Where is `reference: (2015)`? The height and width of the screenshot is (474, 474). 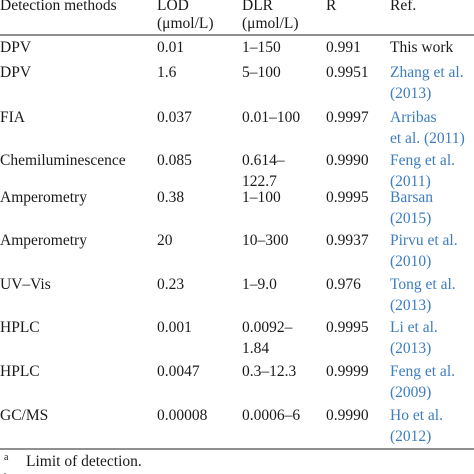
reference: (2015) is located at coordinates (410, 218).